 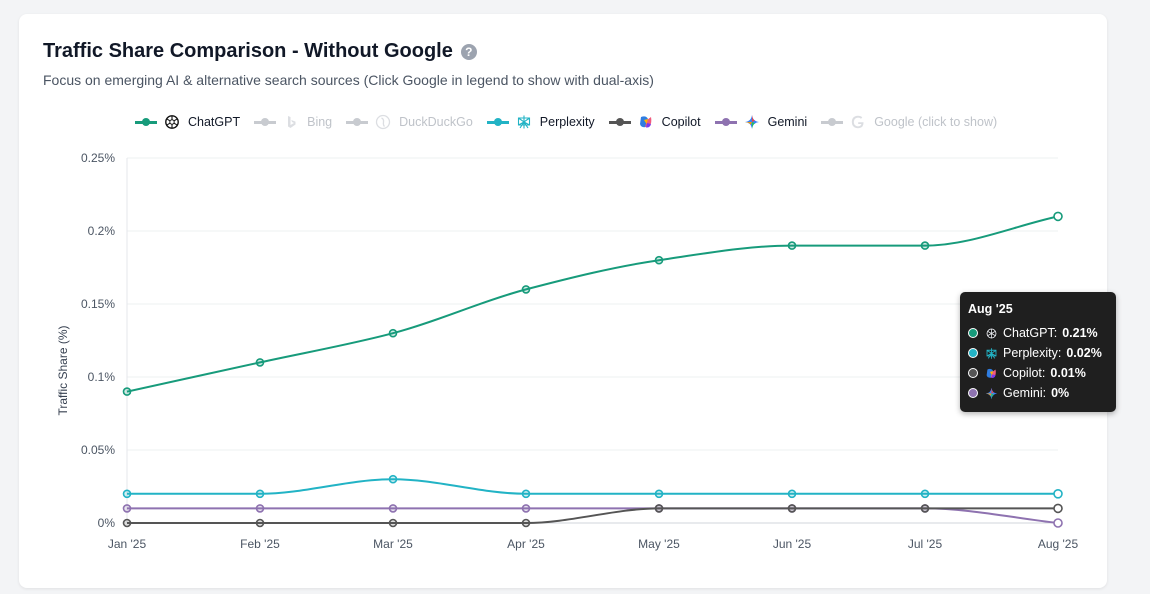 I want to click on legend-label: ChatGPT, so click(x=214, y=122).